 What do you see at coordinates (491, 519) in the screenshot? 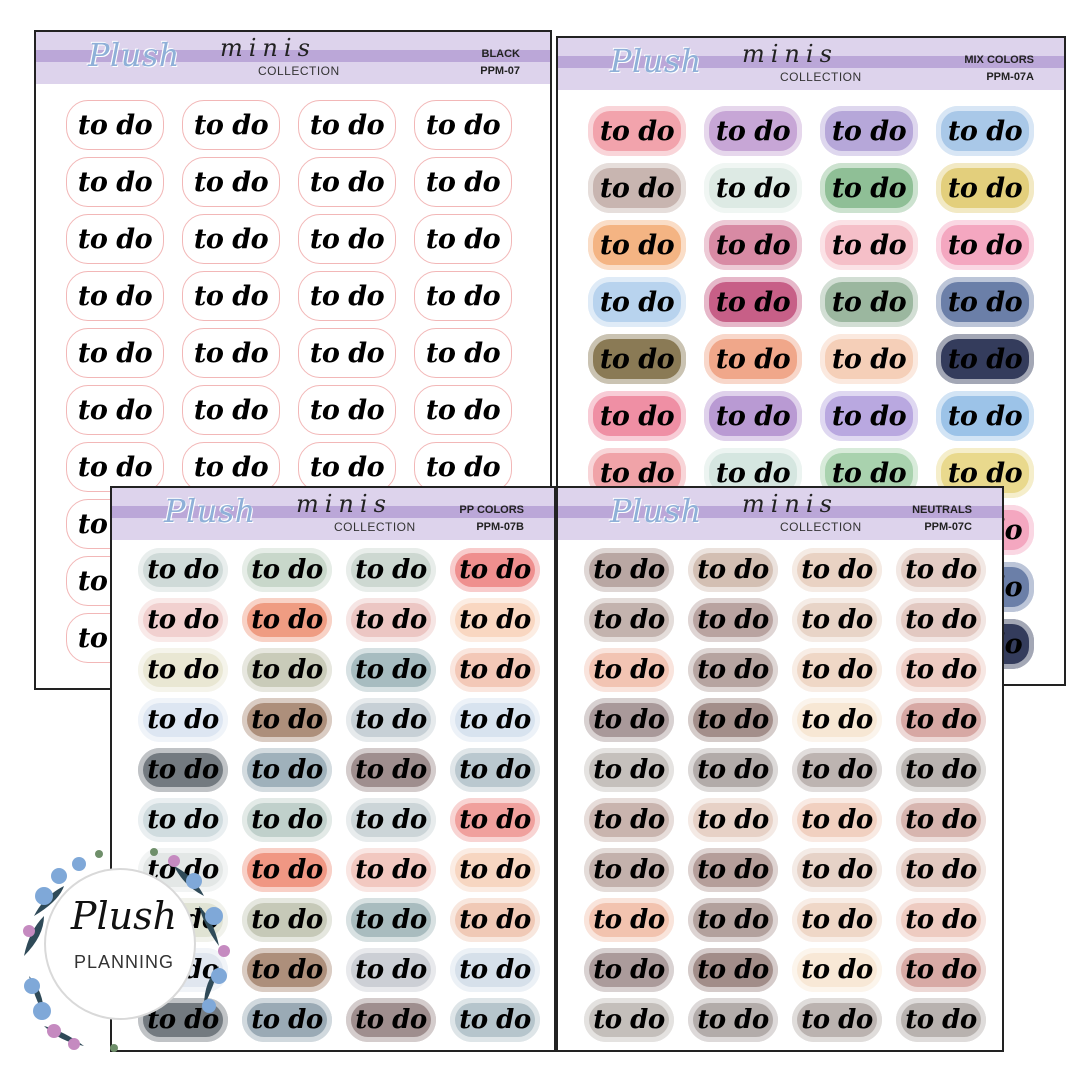
I see `variant-label: PP COLORS PPM-07B` at bounding box center [491, 519].